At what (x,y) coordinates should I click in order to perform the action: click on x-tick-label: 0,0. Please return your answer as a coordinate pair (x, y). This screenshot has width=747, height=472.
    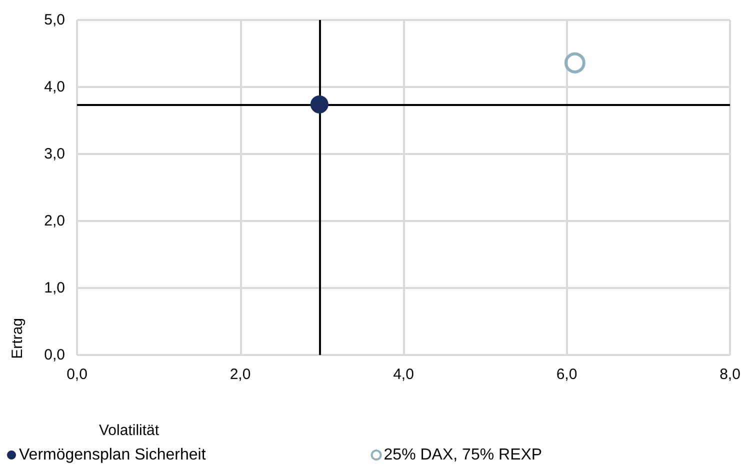
    Looking at the image, I should click on (77, 374).